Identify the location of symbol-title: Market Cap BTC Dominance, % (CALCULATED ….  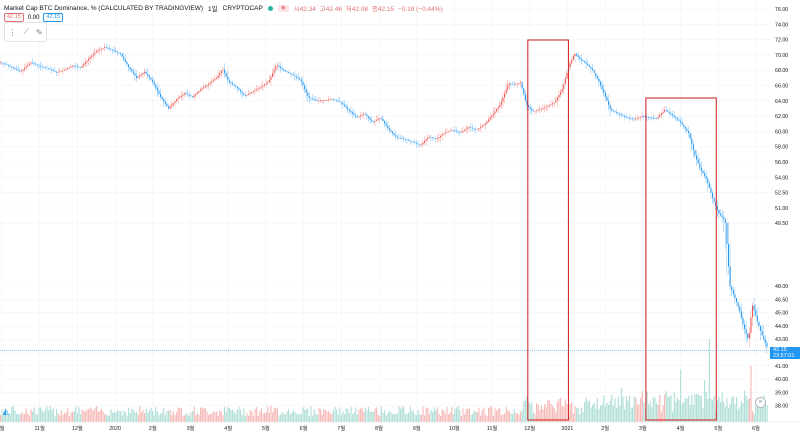
(104, 8).